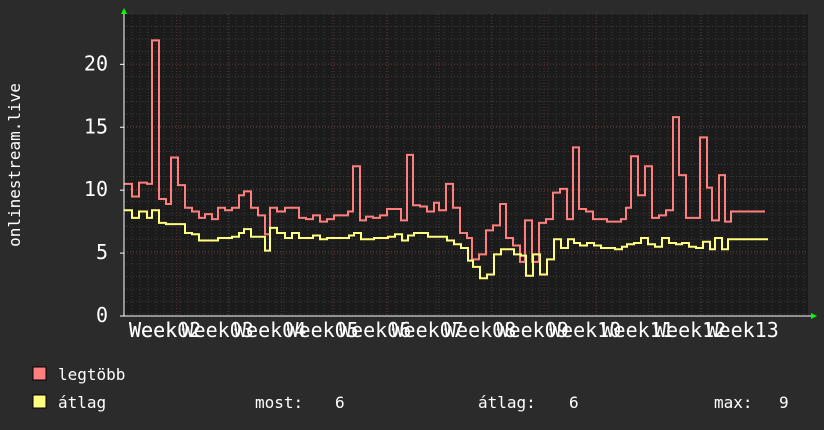  What do you see at coordinates (533, 330) in the screenshot?
I see `x-tick-label: Week09` at bounding box center [533, 330].